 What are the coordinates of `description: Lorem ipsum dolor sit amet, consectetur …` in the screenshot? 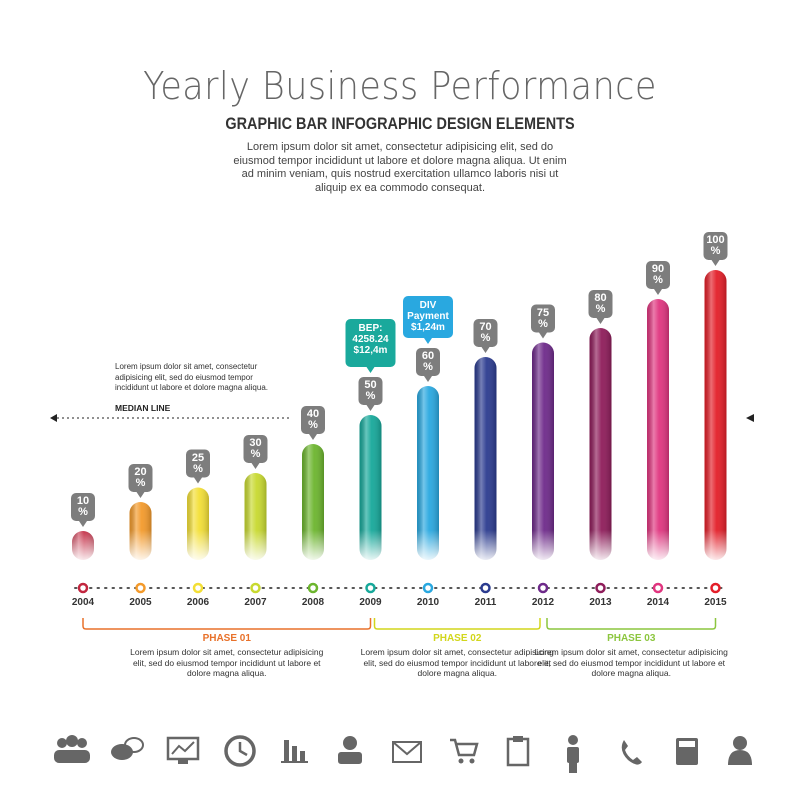 It's located at (400, 167).